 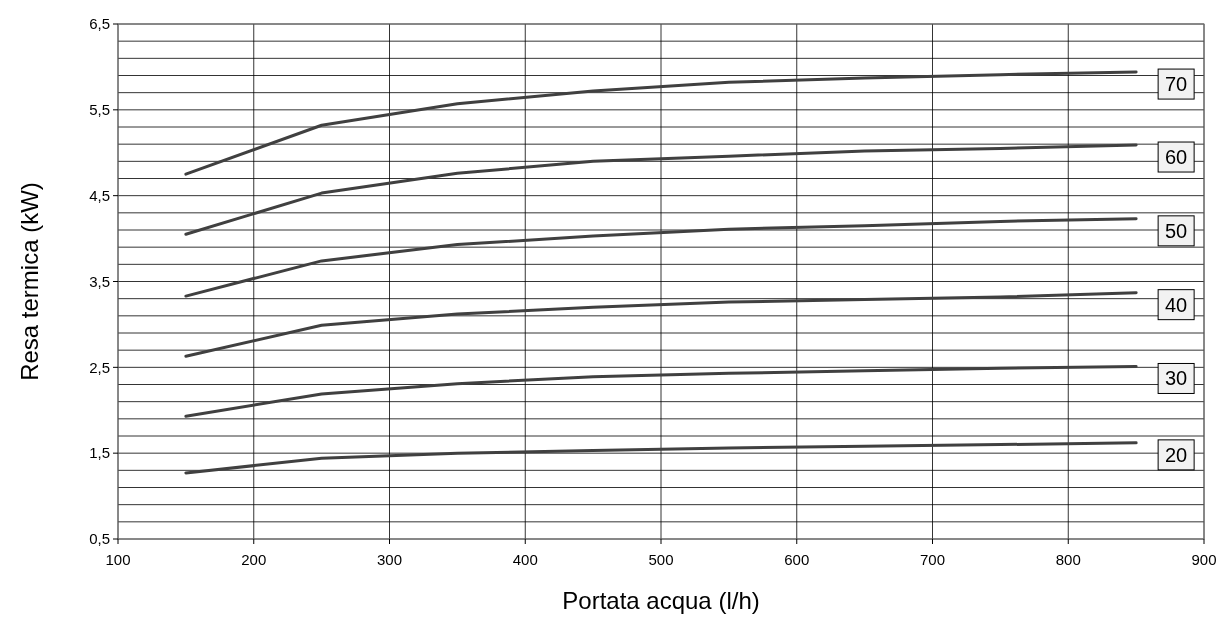 I want to click on x-tick-label: 800, so click(x=1068, y=559).